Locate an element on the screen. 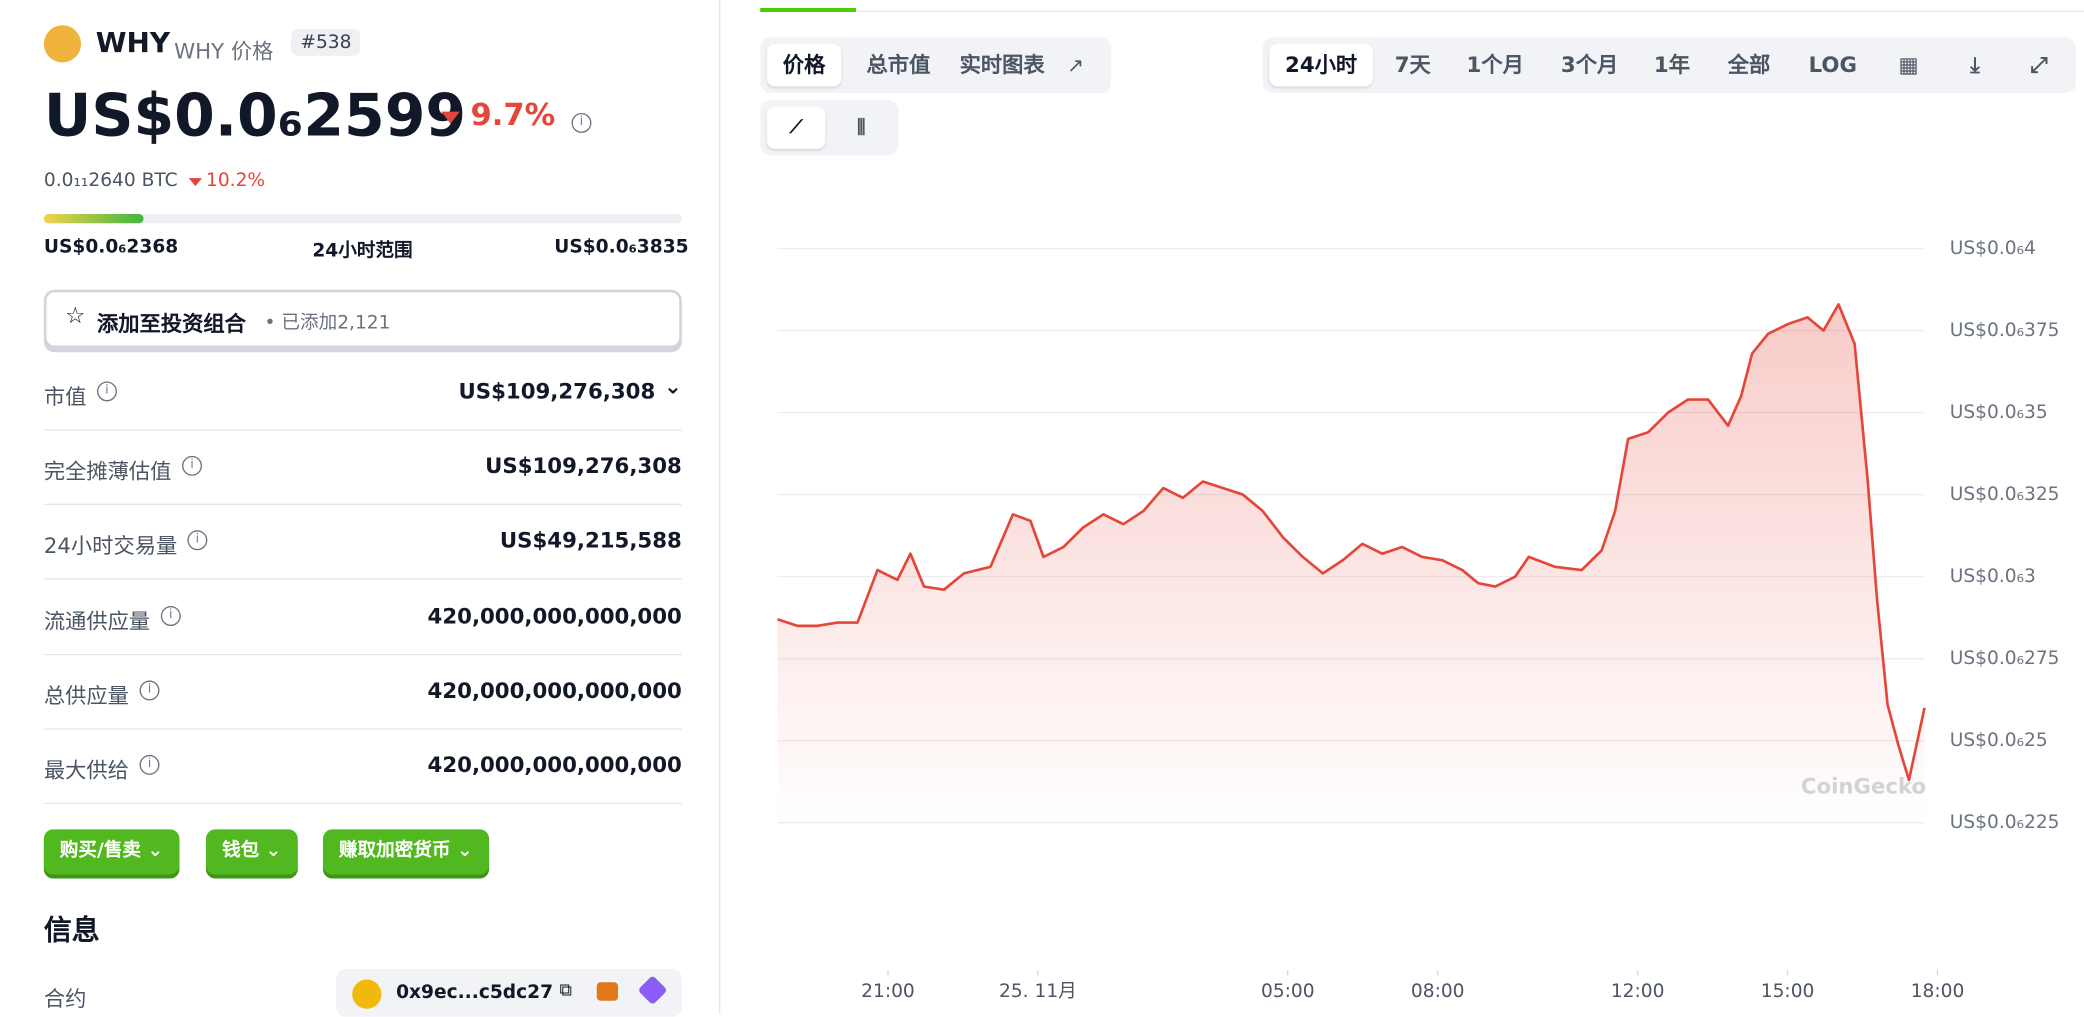 Image resolution: width=2084 pixels, height=1017 pixels. range-tabs is located at coordinates (1669, 65).